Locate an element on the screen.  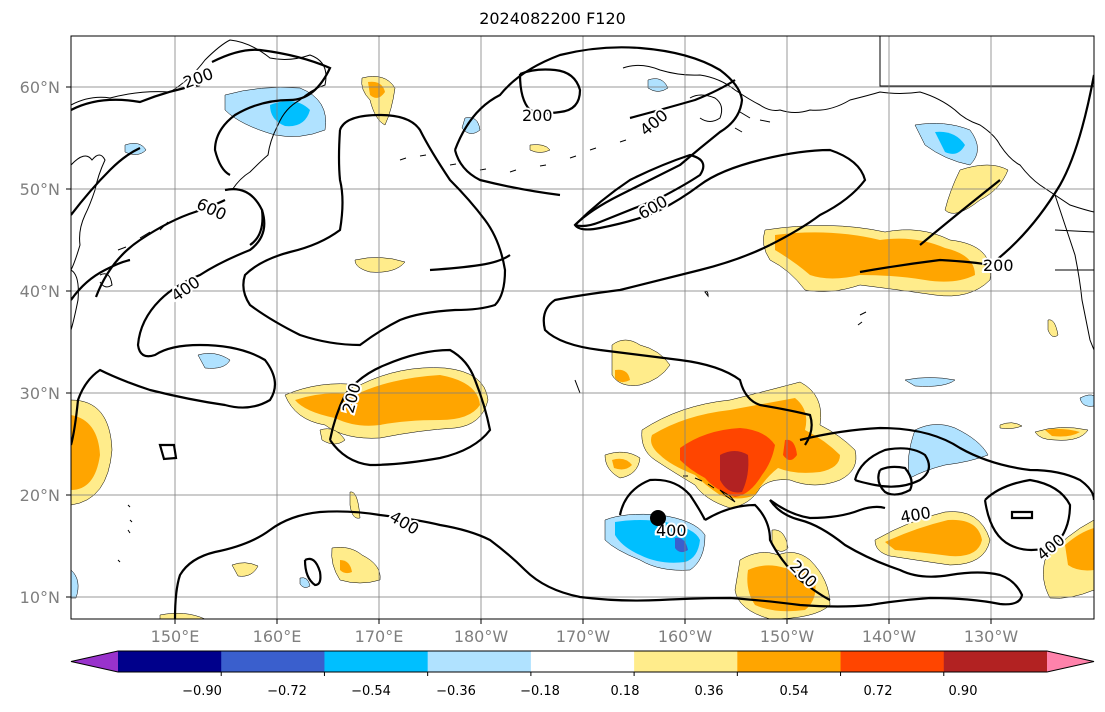
lon-label: 170°W is located at coordinates (583, 636).